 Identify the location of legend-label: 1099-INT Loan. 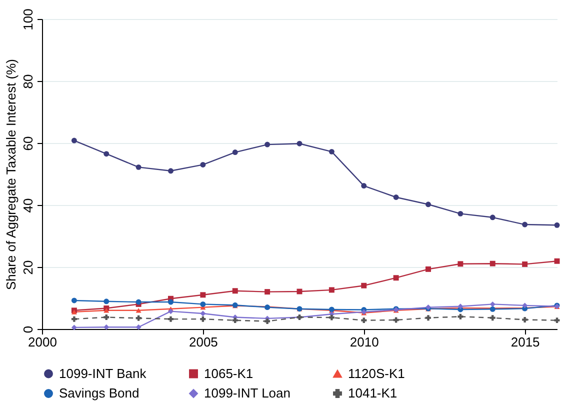
(247, 393).